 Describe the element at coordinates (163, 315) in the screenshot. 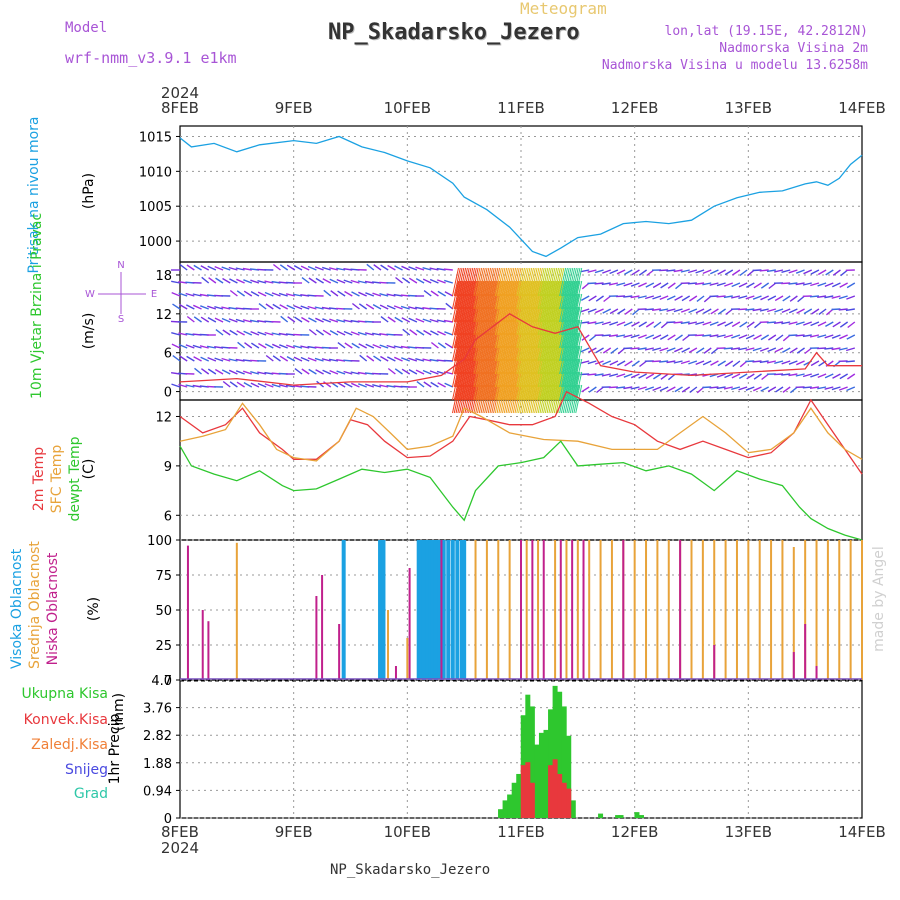

I see `wind-tick-label: 12` at that location.